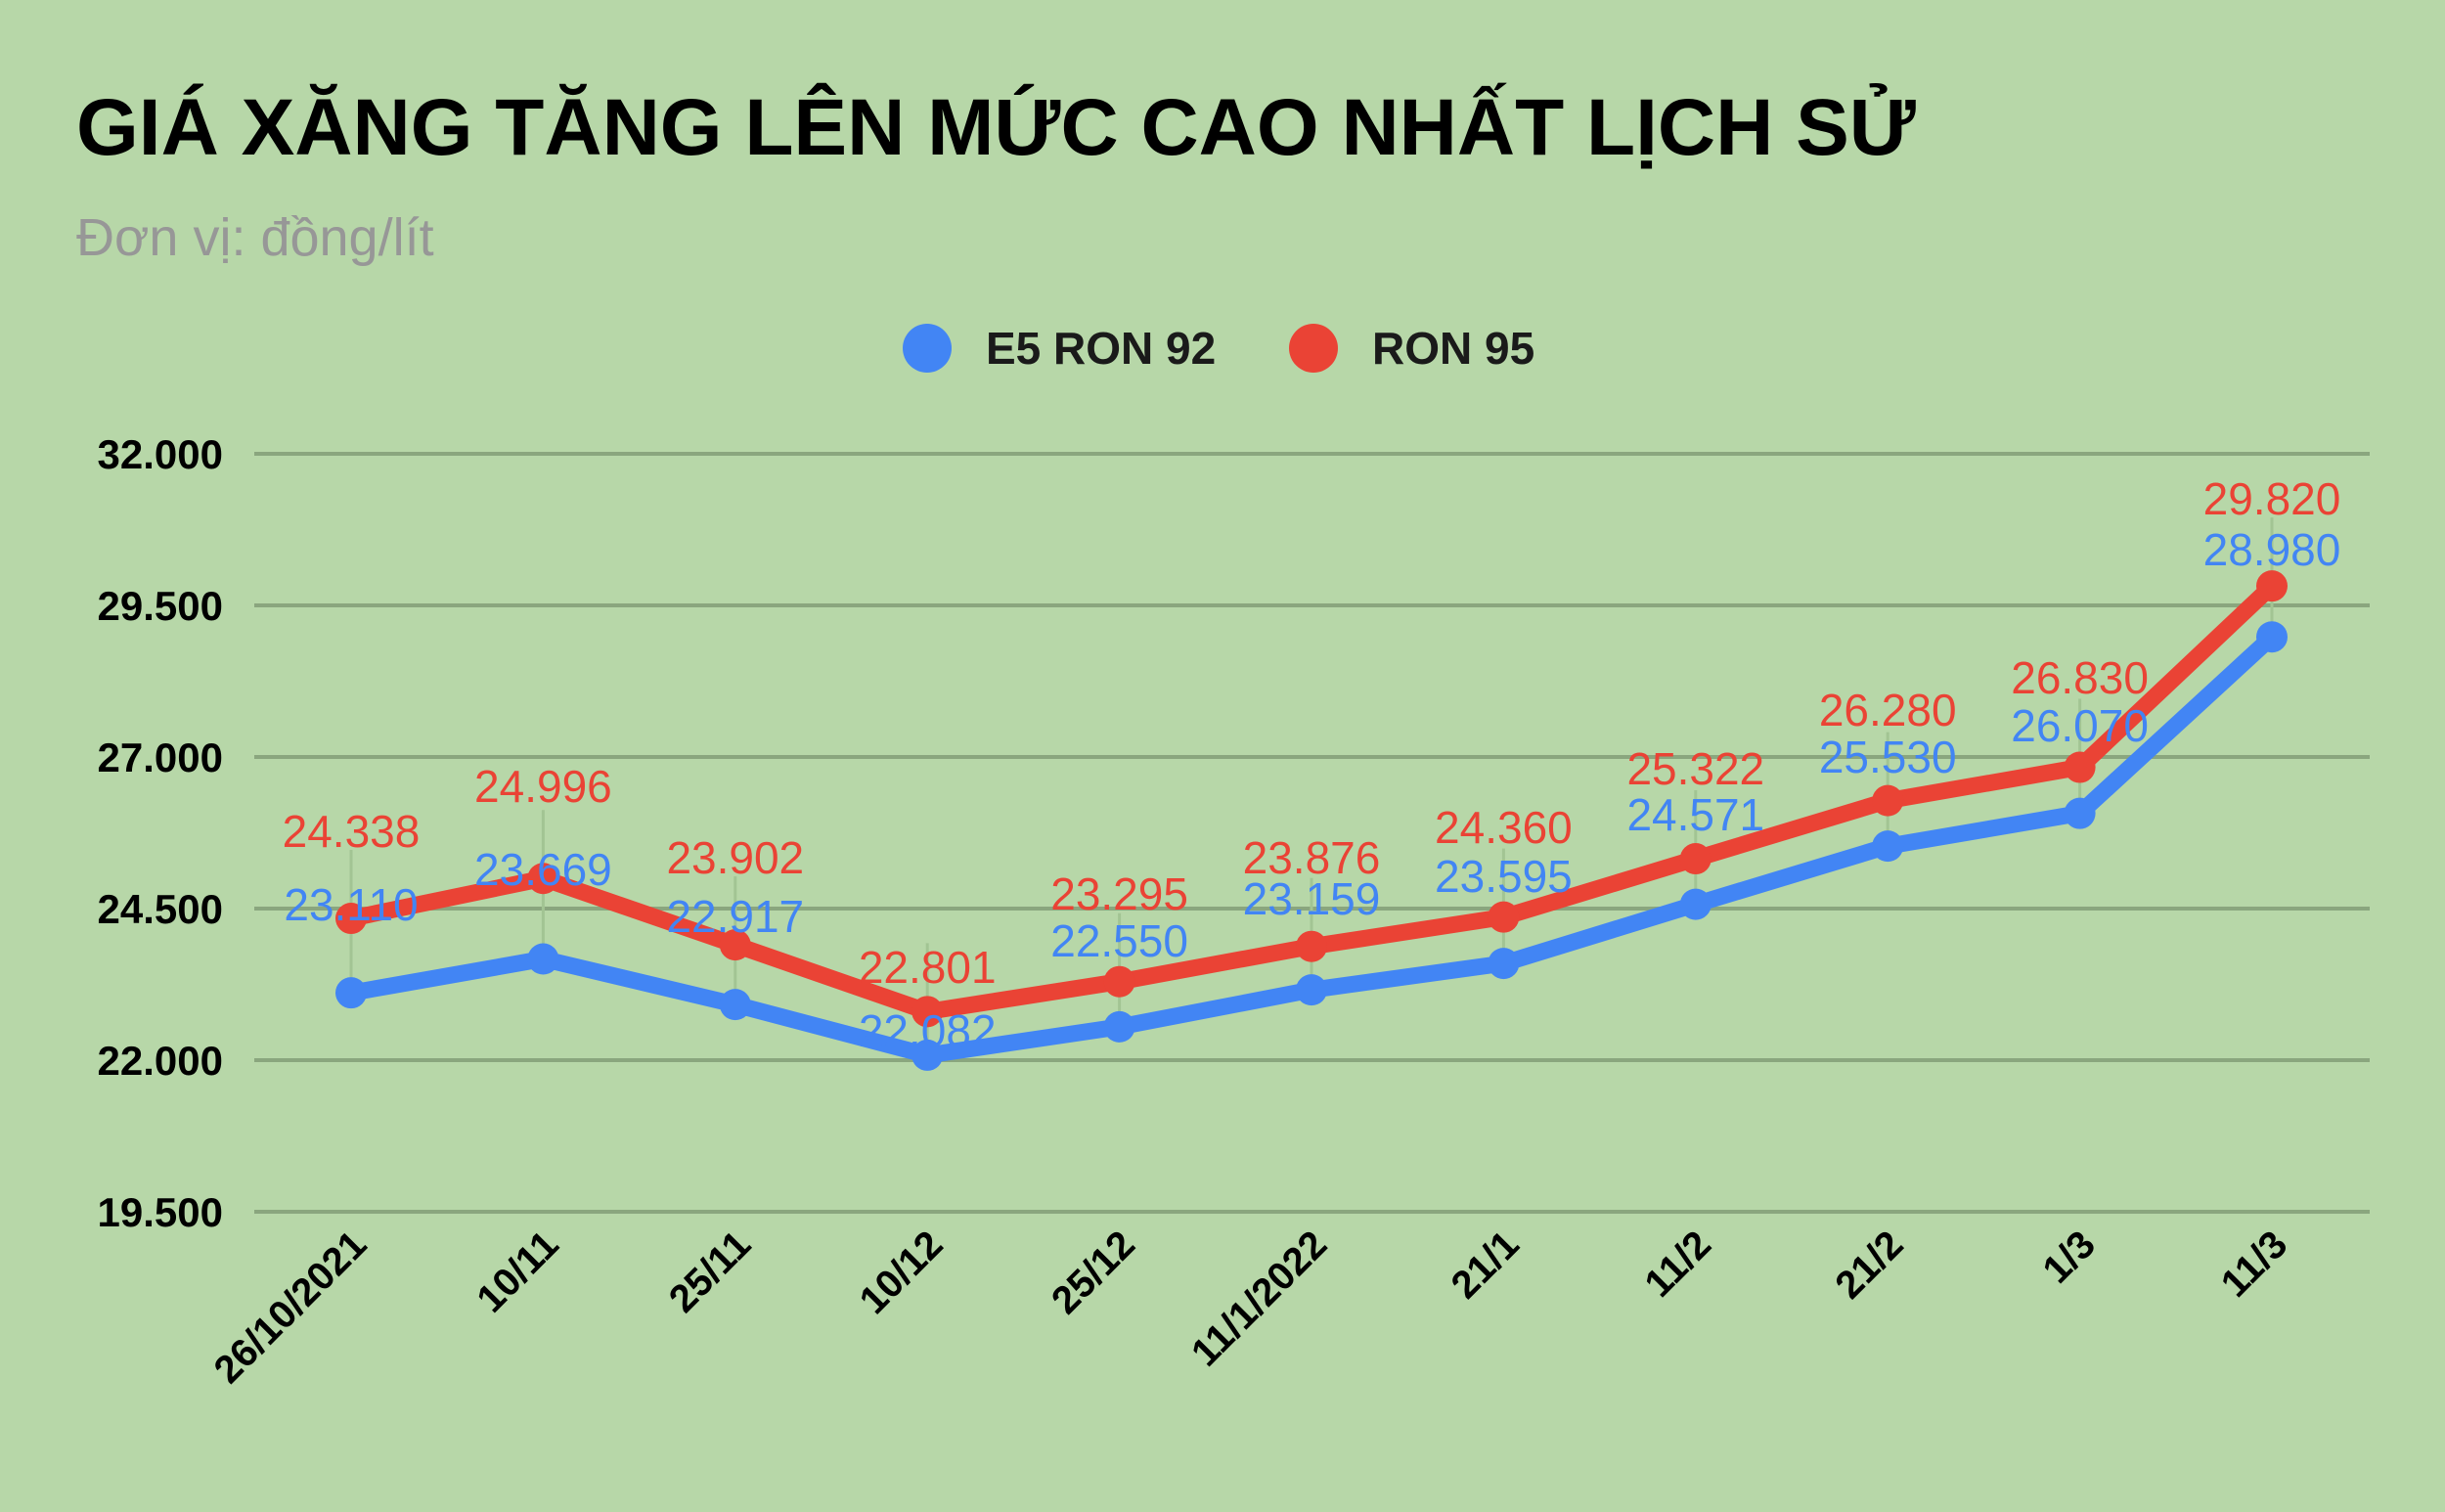  I want to click on data-label-ron95: 24.996, so click(543, 786).